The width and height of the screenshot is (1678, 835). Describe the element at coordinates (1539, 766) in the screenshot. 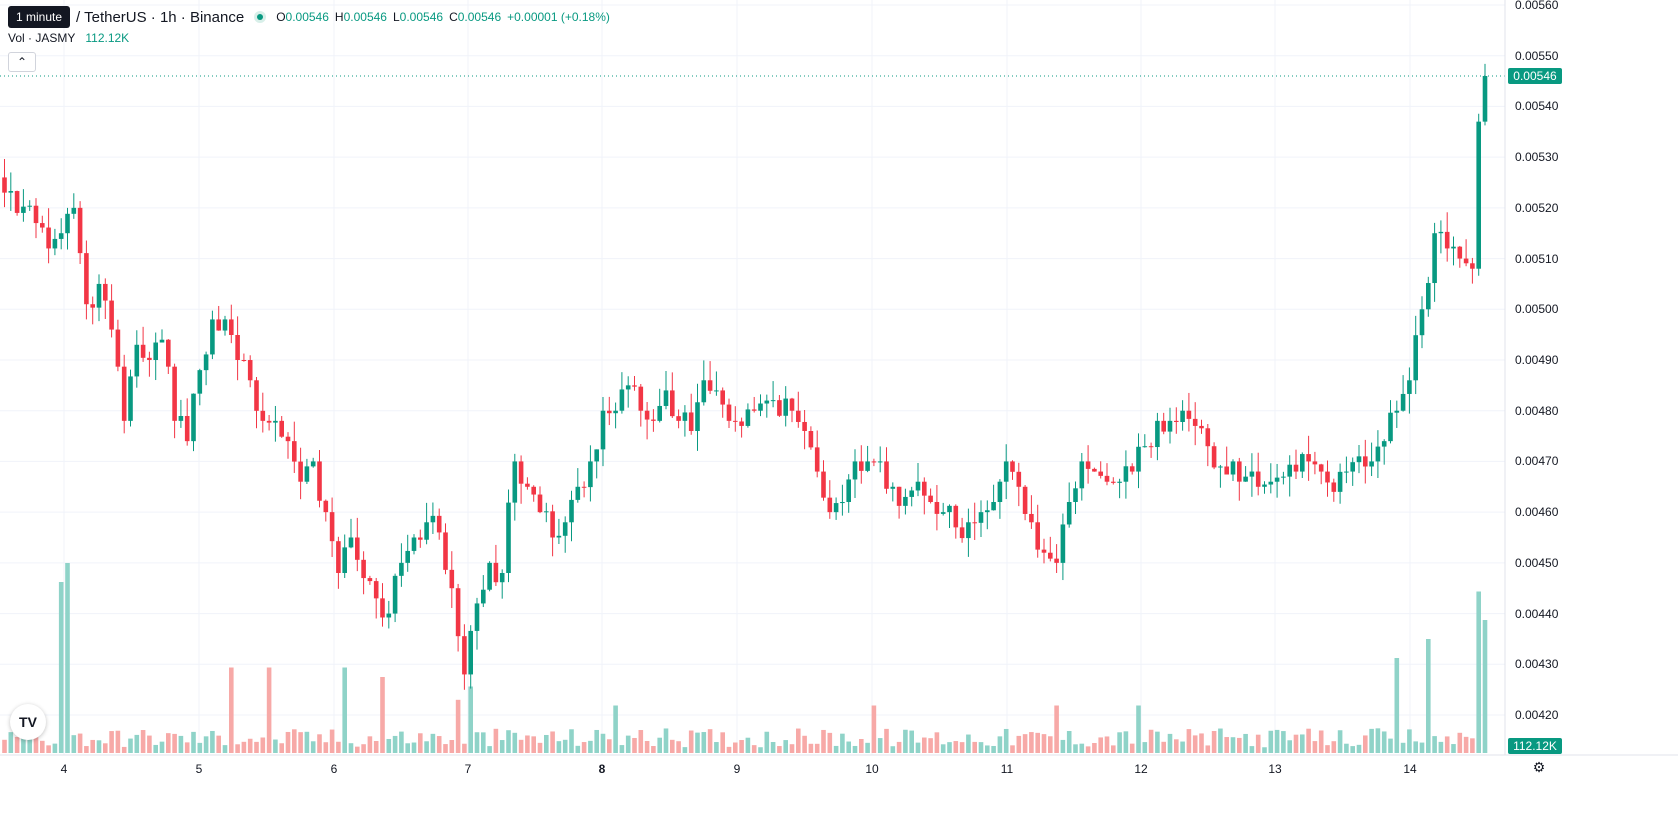

I see `gear-icon: ⚙` at that location.